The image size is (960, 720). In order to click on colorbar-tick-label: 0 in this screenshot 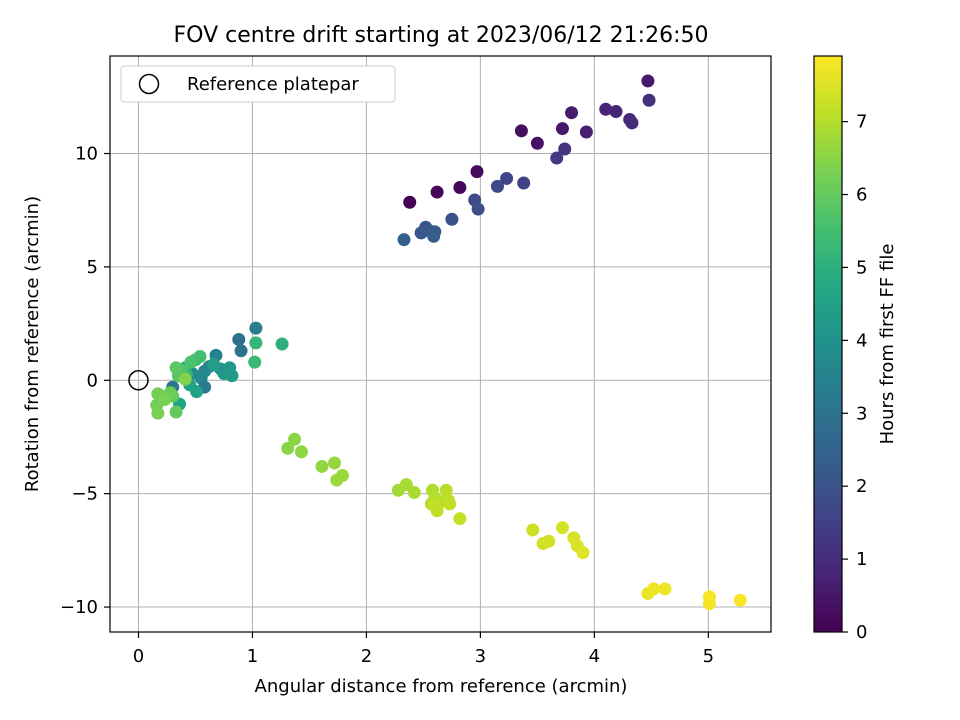, I will do `click(861, 632)`.